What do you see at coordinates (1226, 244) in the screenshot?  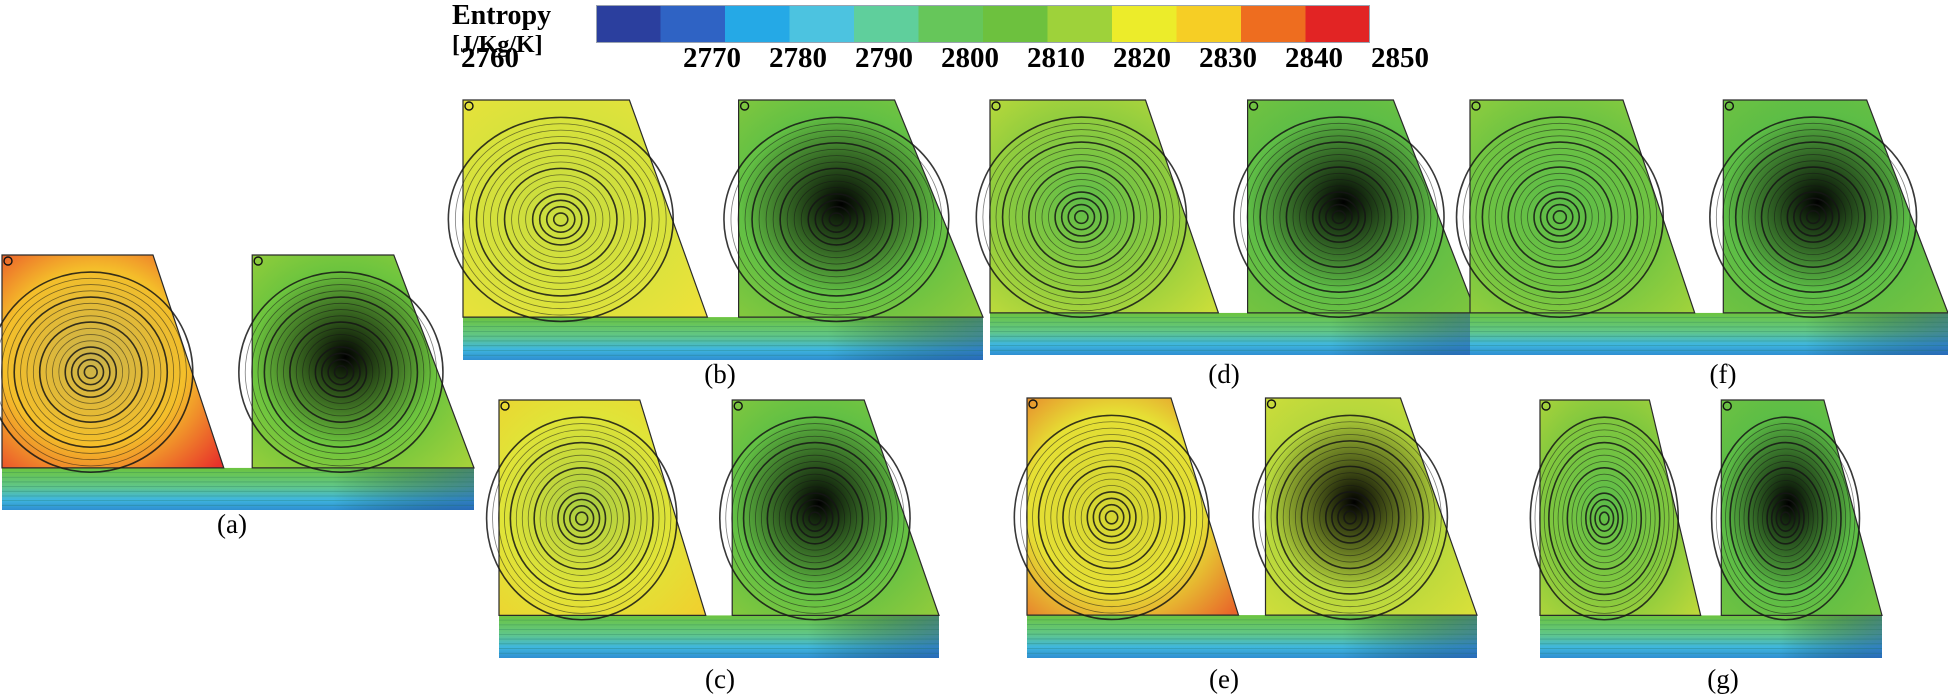 I see `streamline-panel: (d)` at bounding box center [1226, 244].